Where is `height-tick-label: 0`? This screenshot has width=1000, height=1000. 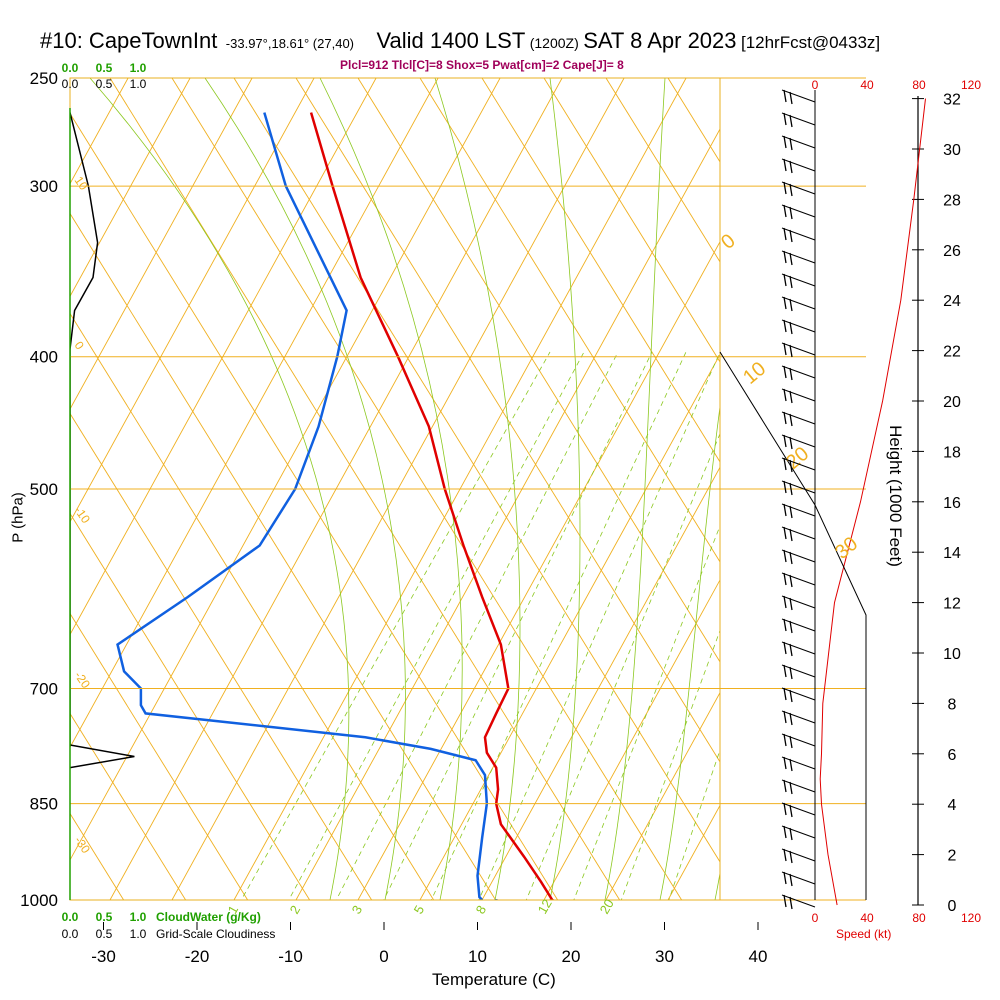
height-tick-label: 0 is located at coordinates (952, 906).